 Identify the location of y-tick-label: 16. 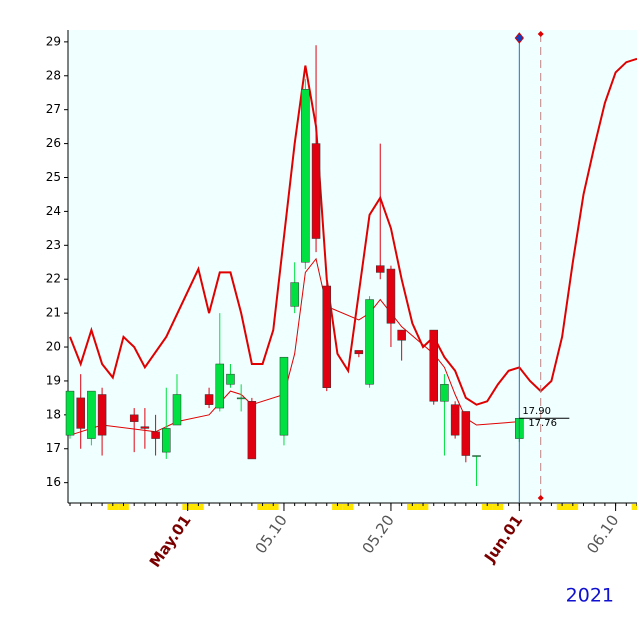
(53, 482).